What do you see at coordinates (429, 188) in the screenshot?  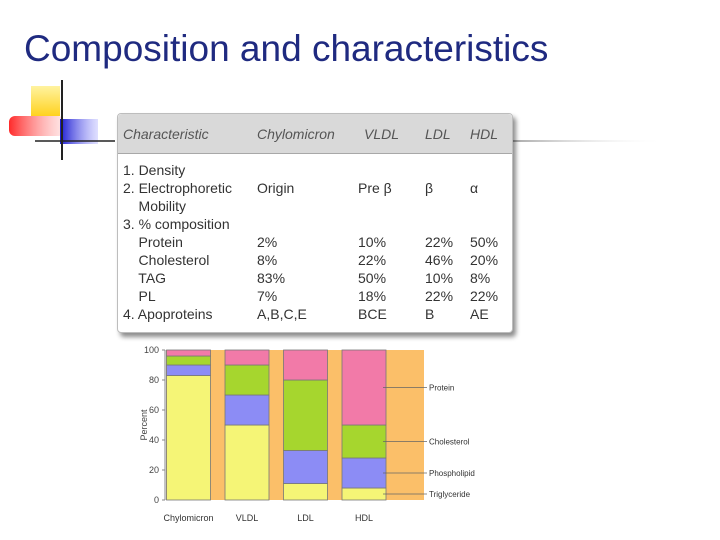 I see `table-cell: β` at bounding box center [429, 188].